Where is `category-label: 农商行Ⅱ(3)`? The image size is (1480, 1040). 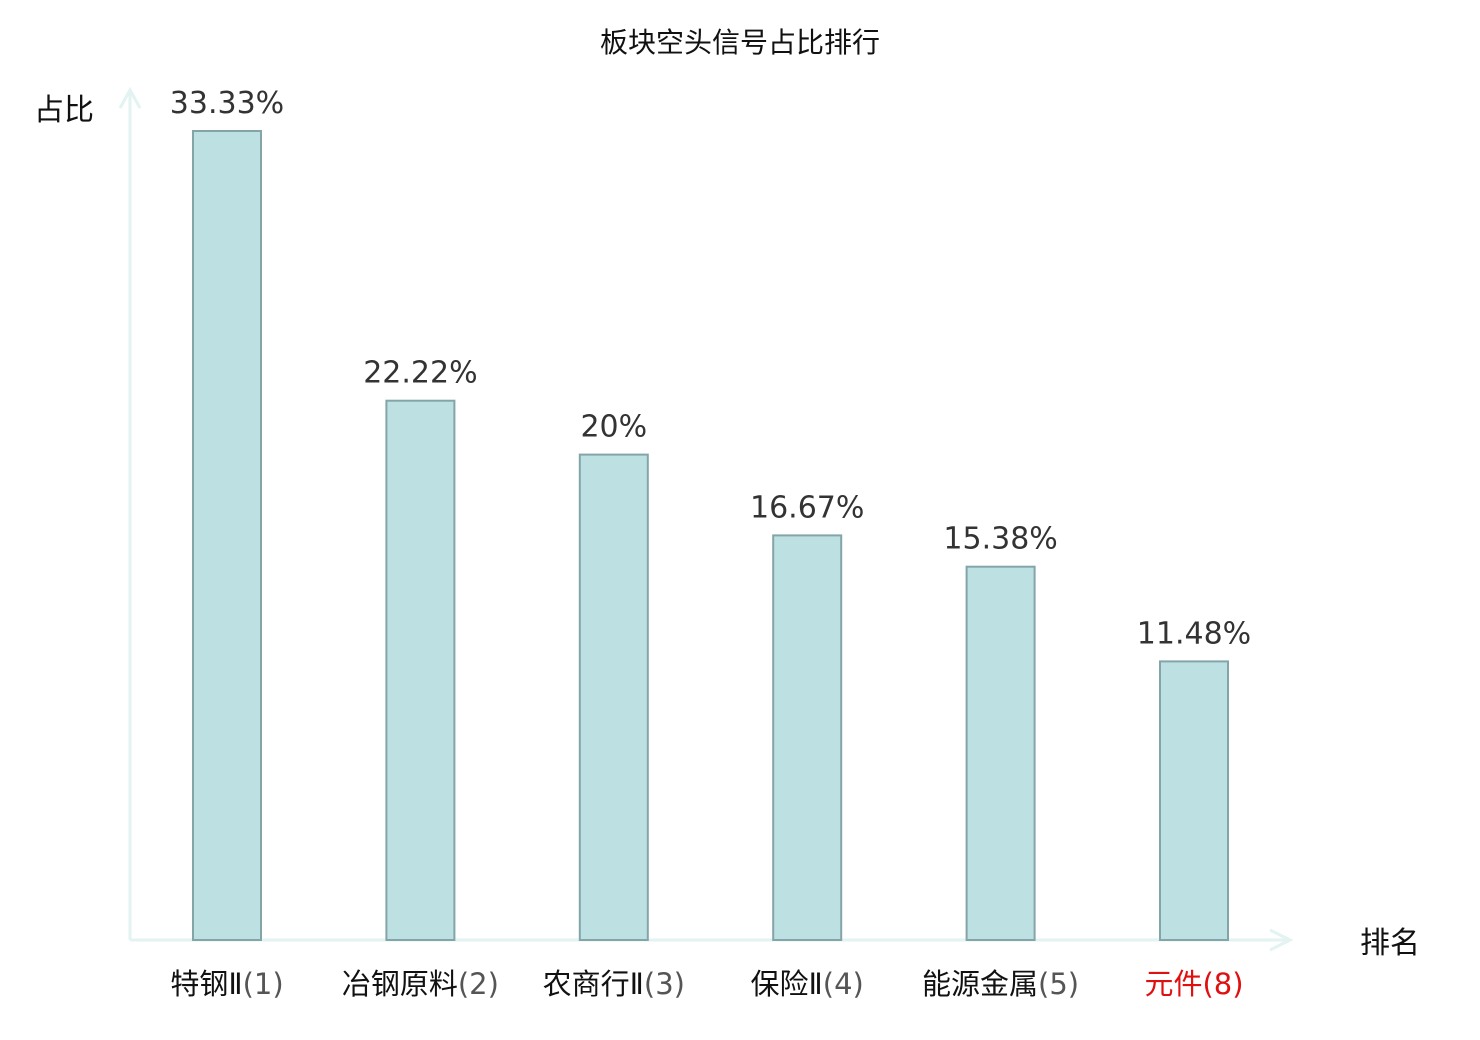 category-label: 农商行Ⅱ(3) is located at coordinates (614, 984).